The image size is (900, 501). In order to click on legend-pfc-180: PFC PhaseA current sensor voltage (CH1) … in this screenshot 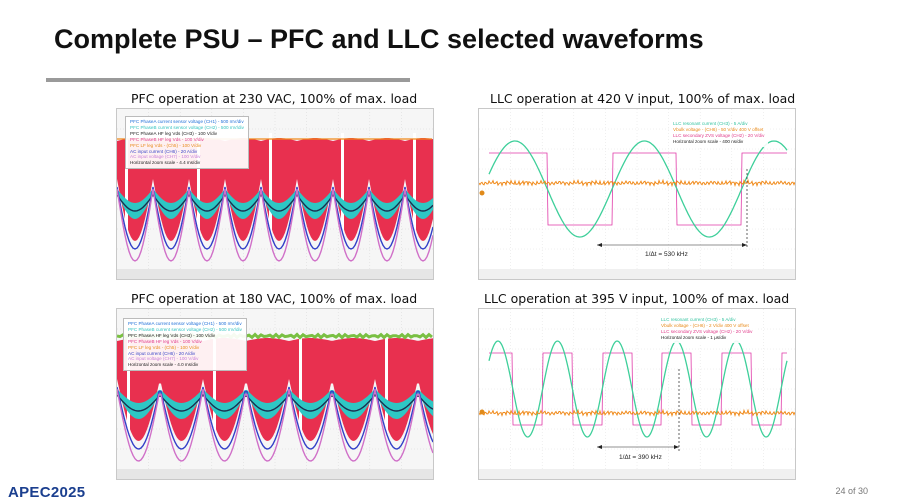, I will do `click(185, 345)`.